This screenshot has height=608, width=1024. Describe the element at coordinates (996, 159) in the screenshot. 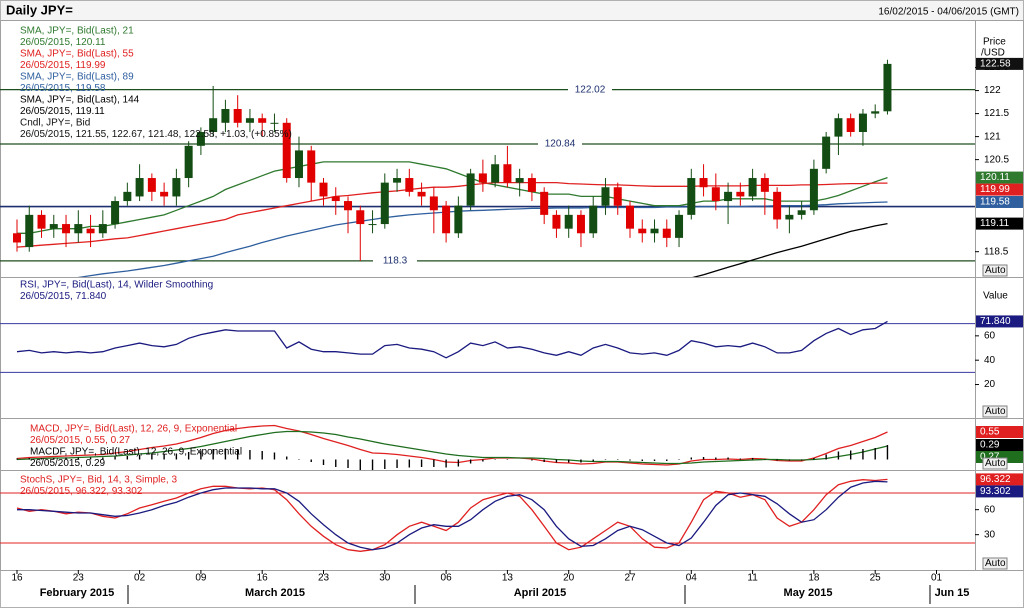

I see `y-tick-label: 120.5` at that location.